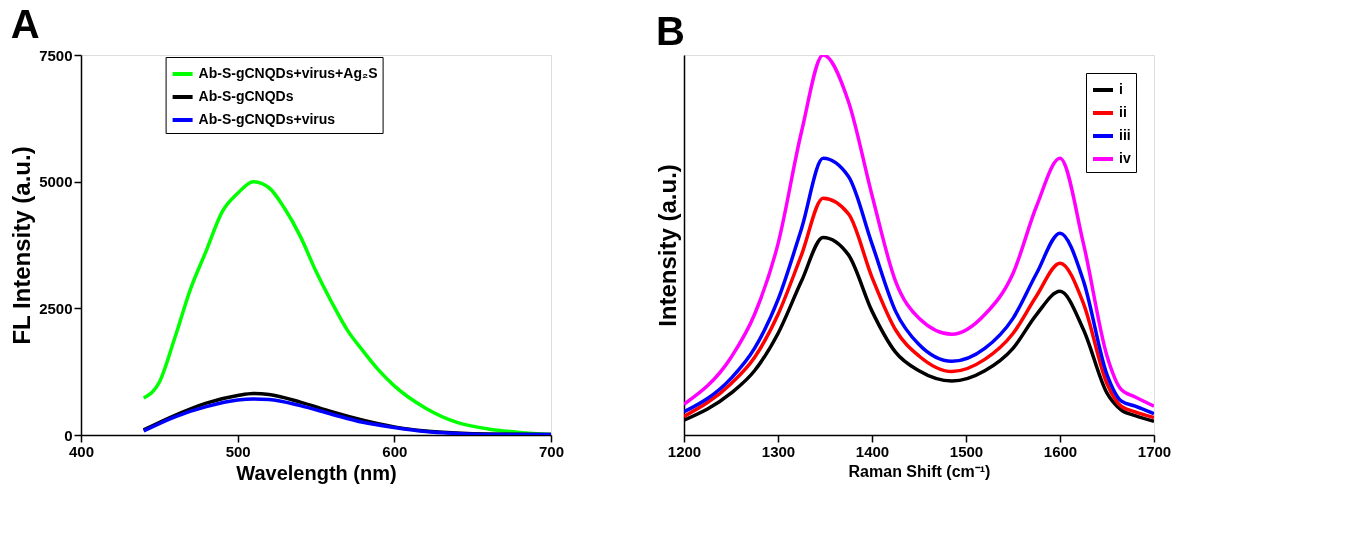 This screenshot has height=560, width=1372. I want to click on legend-label: ii, so click(1123, 112).